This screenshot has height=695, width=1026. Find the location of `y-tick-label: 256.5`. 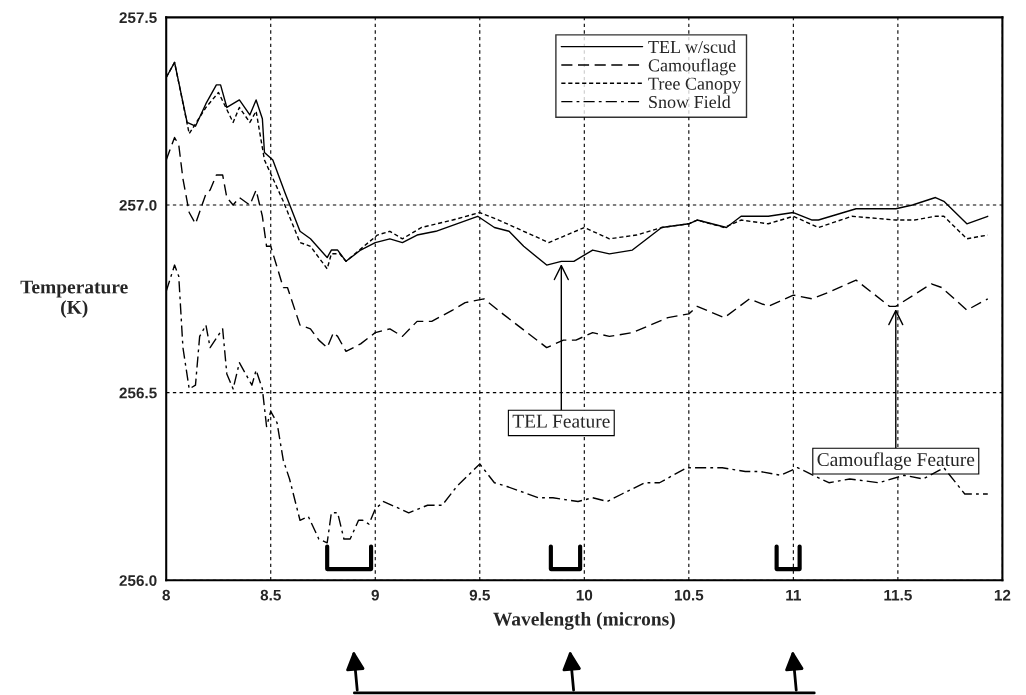

y-tick-label: 256.5 is located at coordinates (138, 393).